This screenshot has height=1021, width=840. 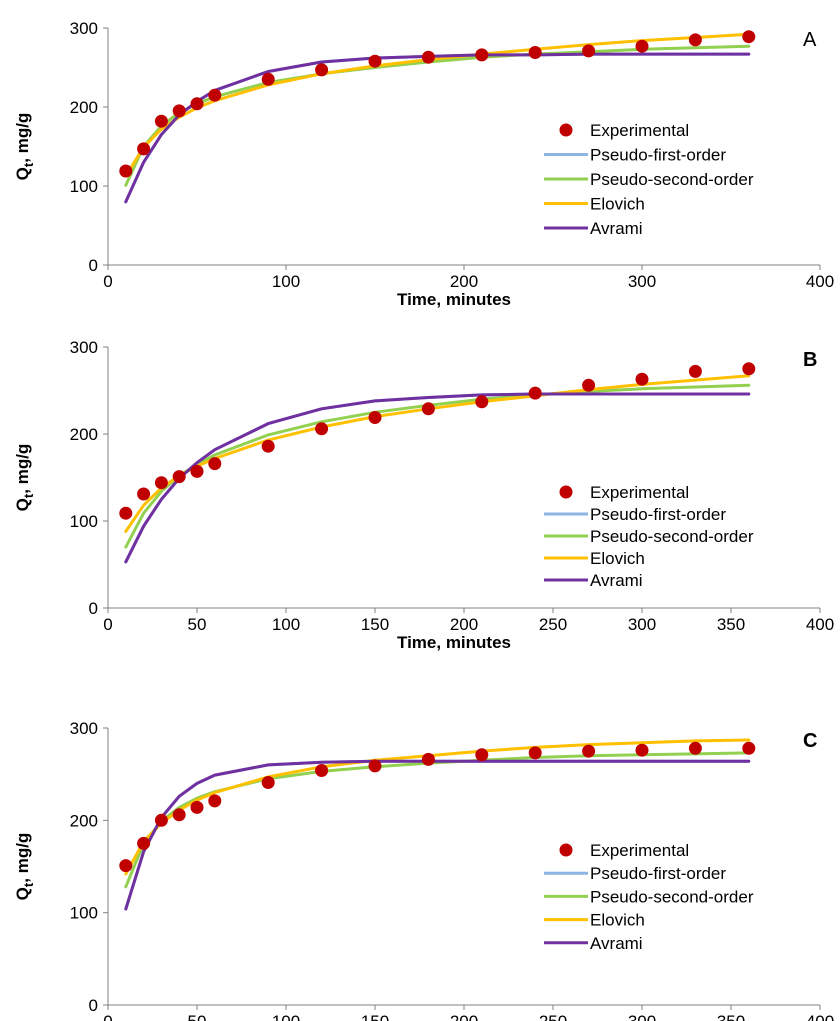 I want to click on legend-marker, so click(x=566, y=492).